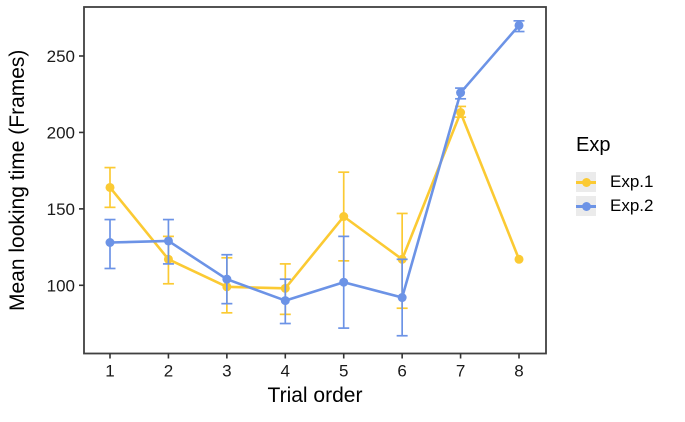  What do you see at coordinates (632, 205) in the screenshot?
I see `legend-label-exp-2: Exp.2` at bounding box center [632, 205].